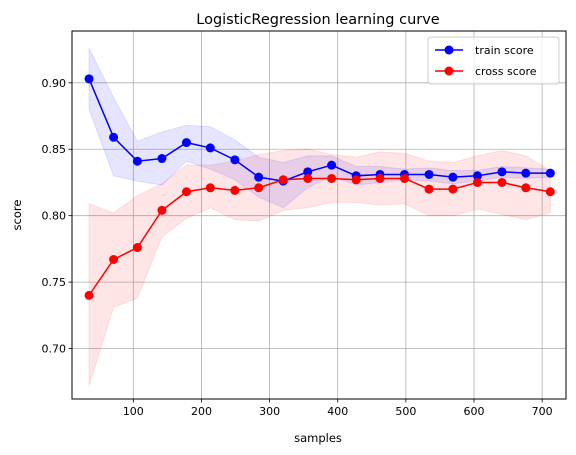 The width and height of the screenshot is (576, 455). I want to click on legend-train-marker, so click(449, 50).